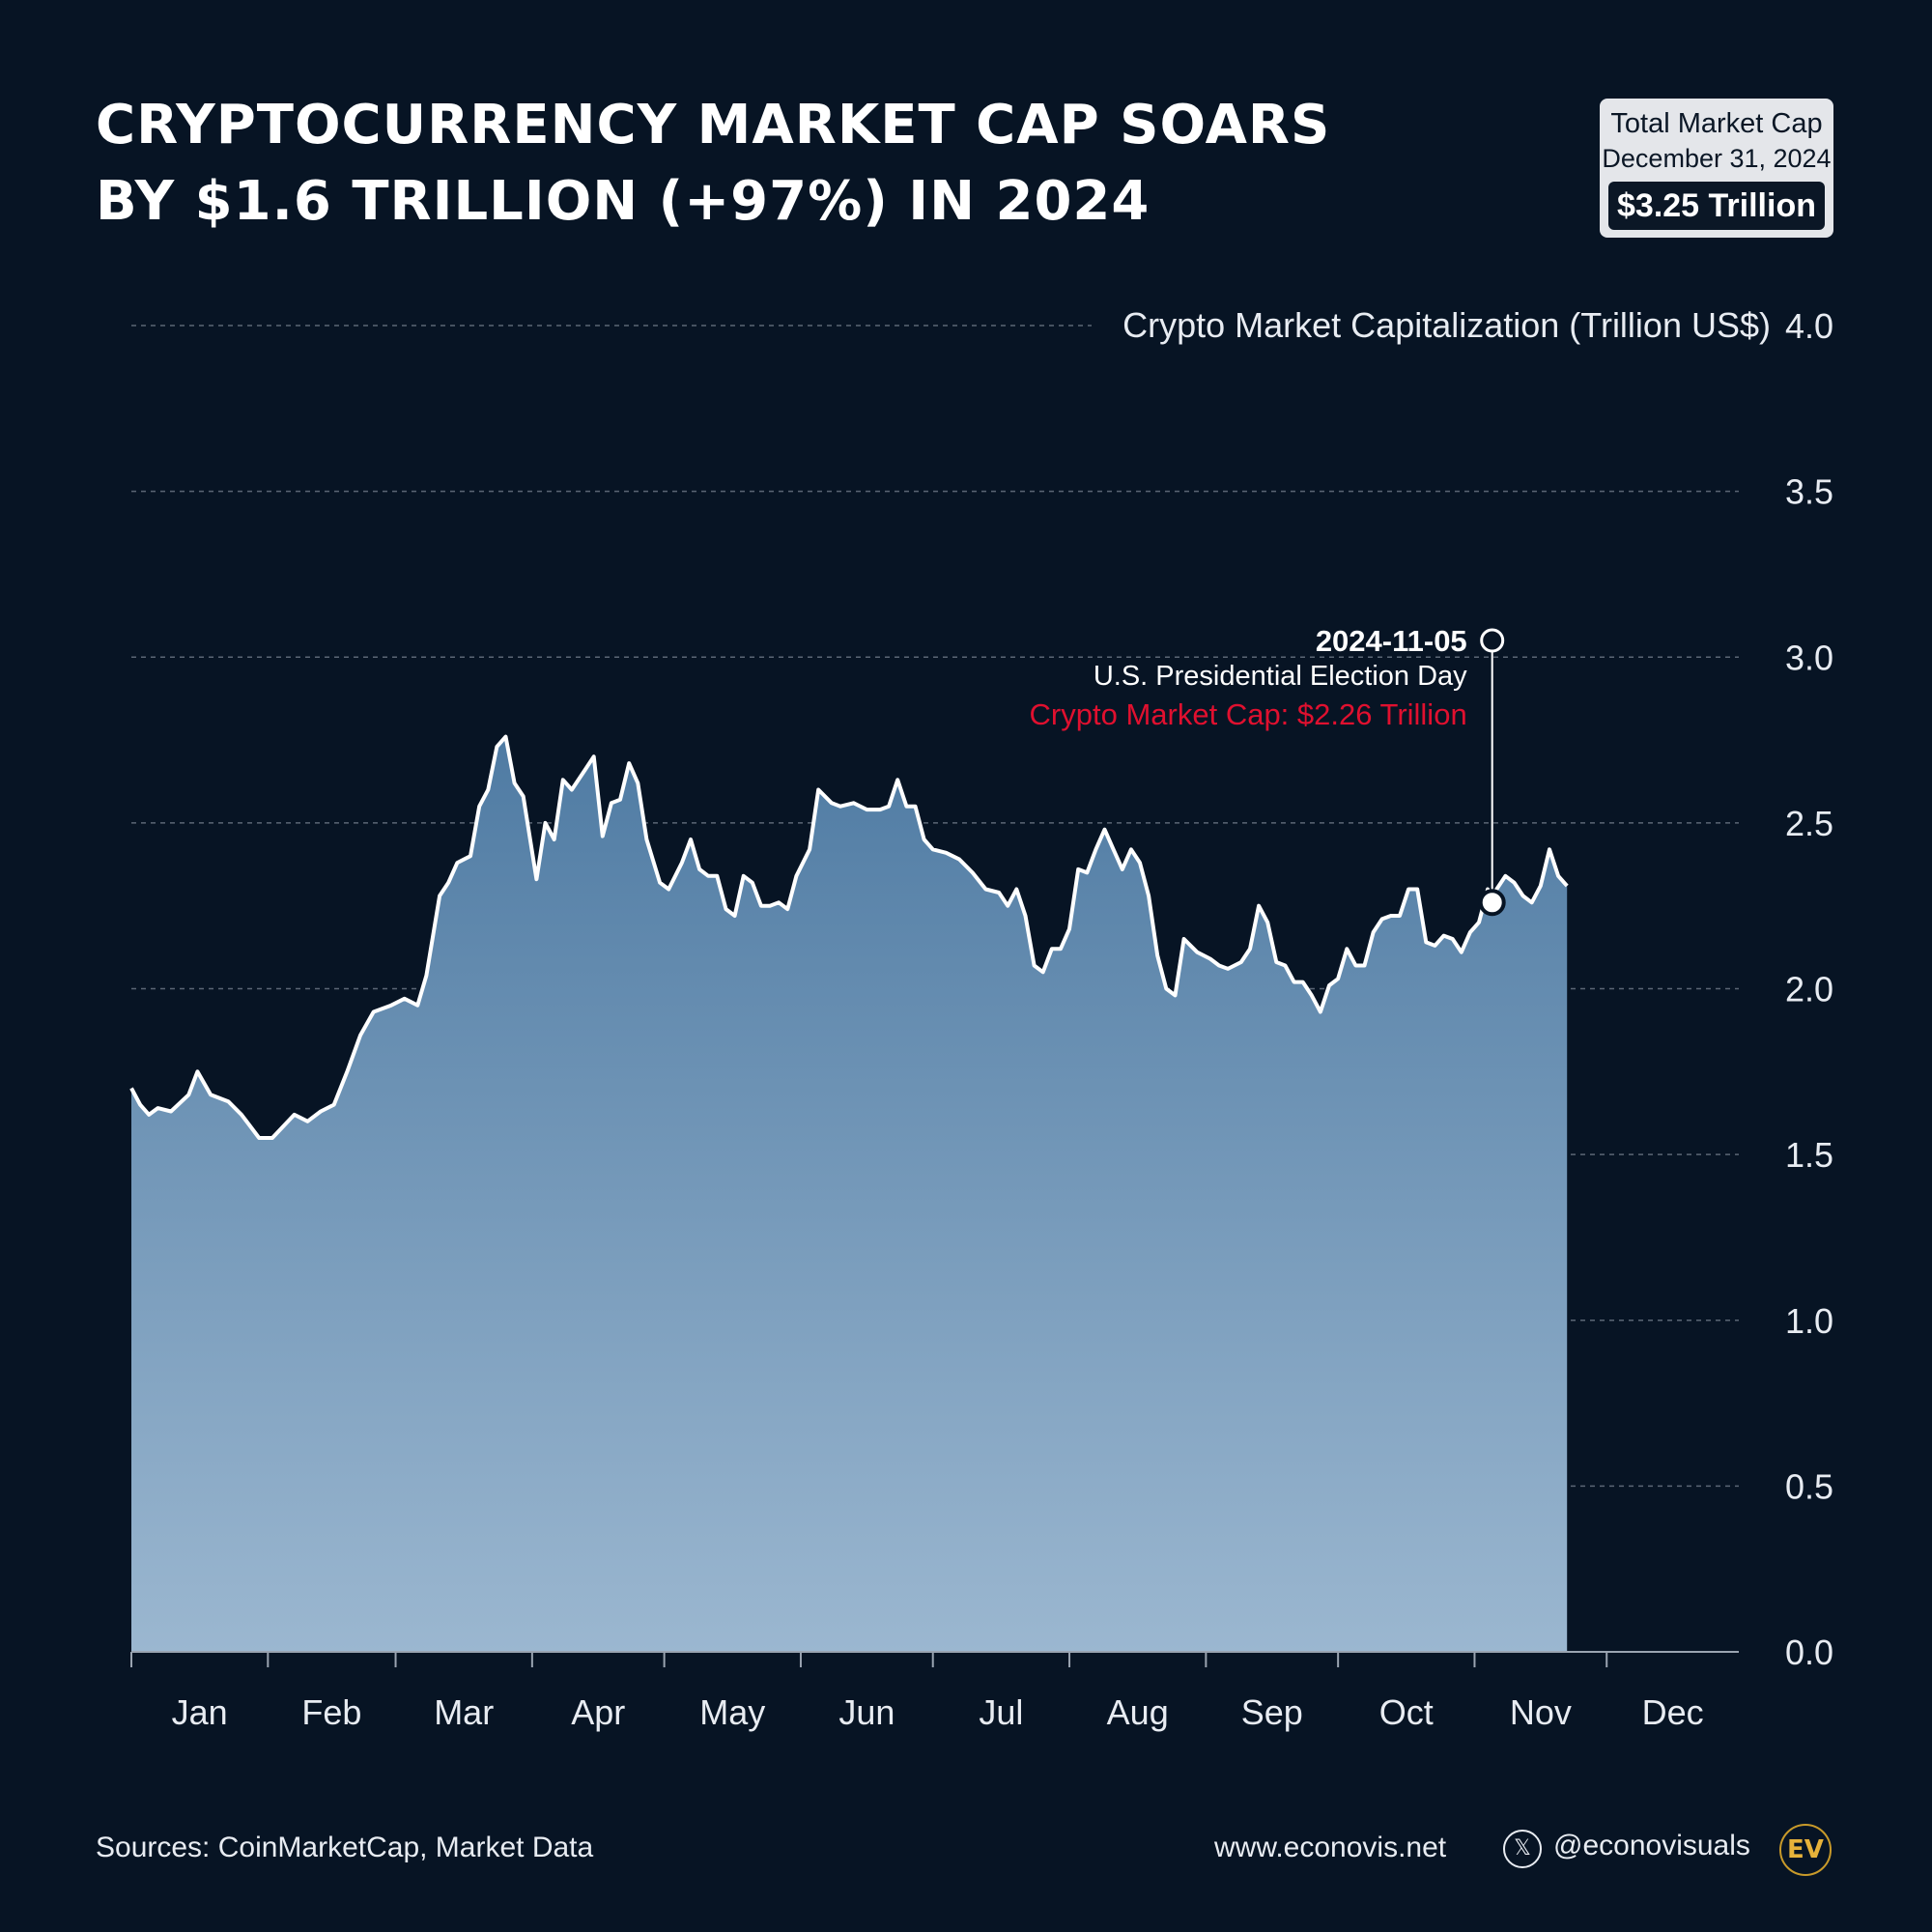  I want to click on month-label: Nov, so click(1541, 1712).